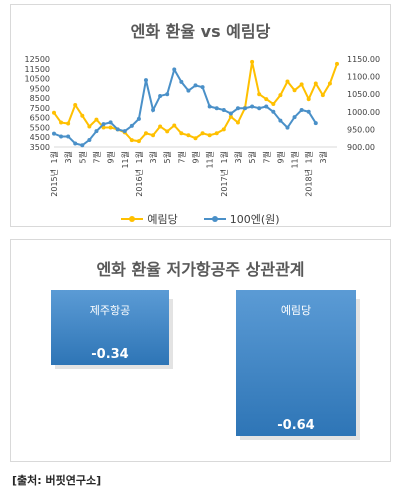 The image size is (401, 495). What do you see at coordinates (110, 310) in the screenshot?
I see `bar-label-jeju-air: 제주항공` at bounding box center [110, 310].